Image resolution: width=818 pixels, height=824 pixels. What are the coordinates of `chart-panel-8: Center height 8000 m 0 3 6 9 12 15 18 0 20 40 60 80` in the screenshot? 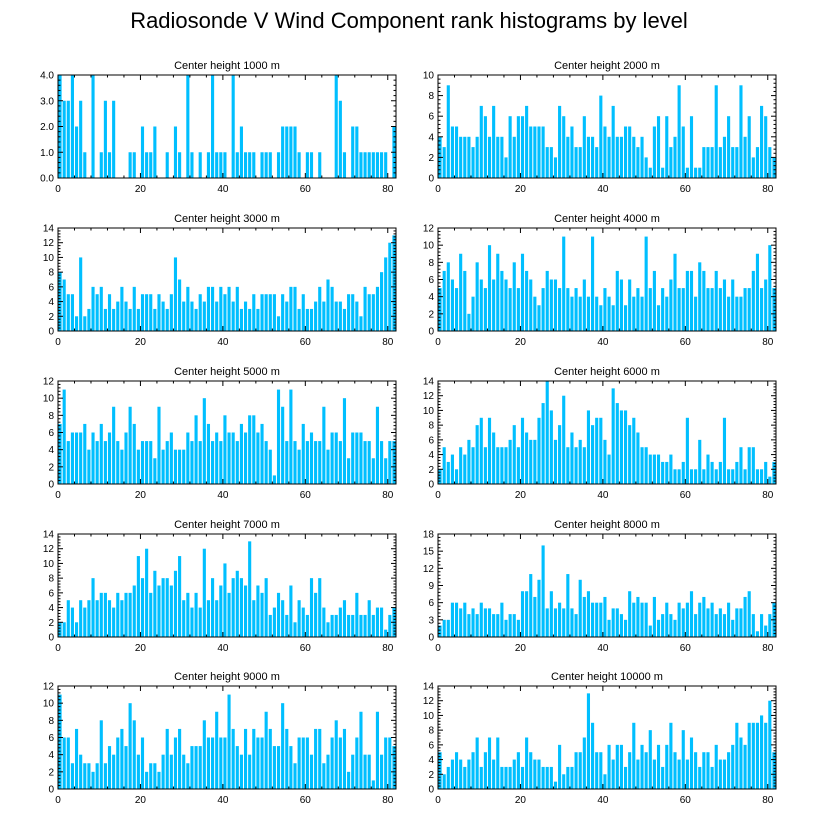 It's located at (600, 586).